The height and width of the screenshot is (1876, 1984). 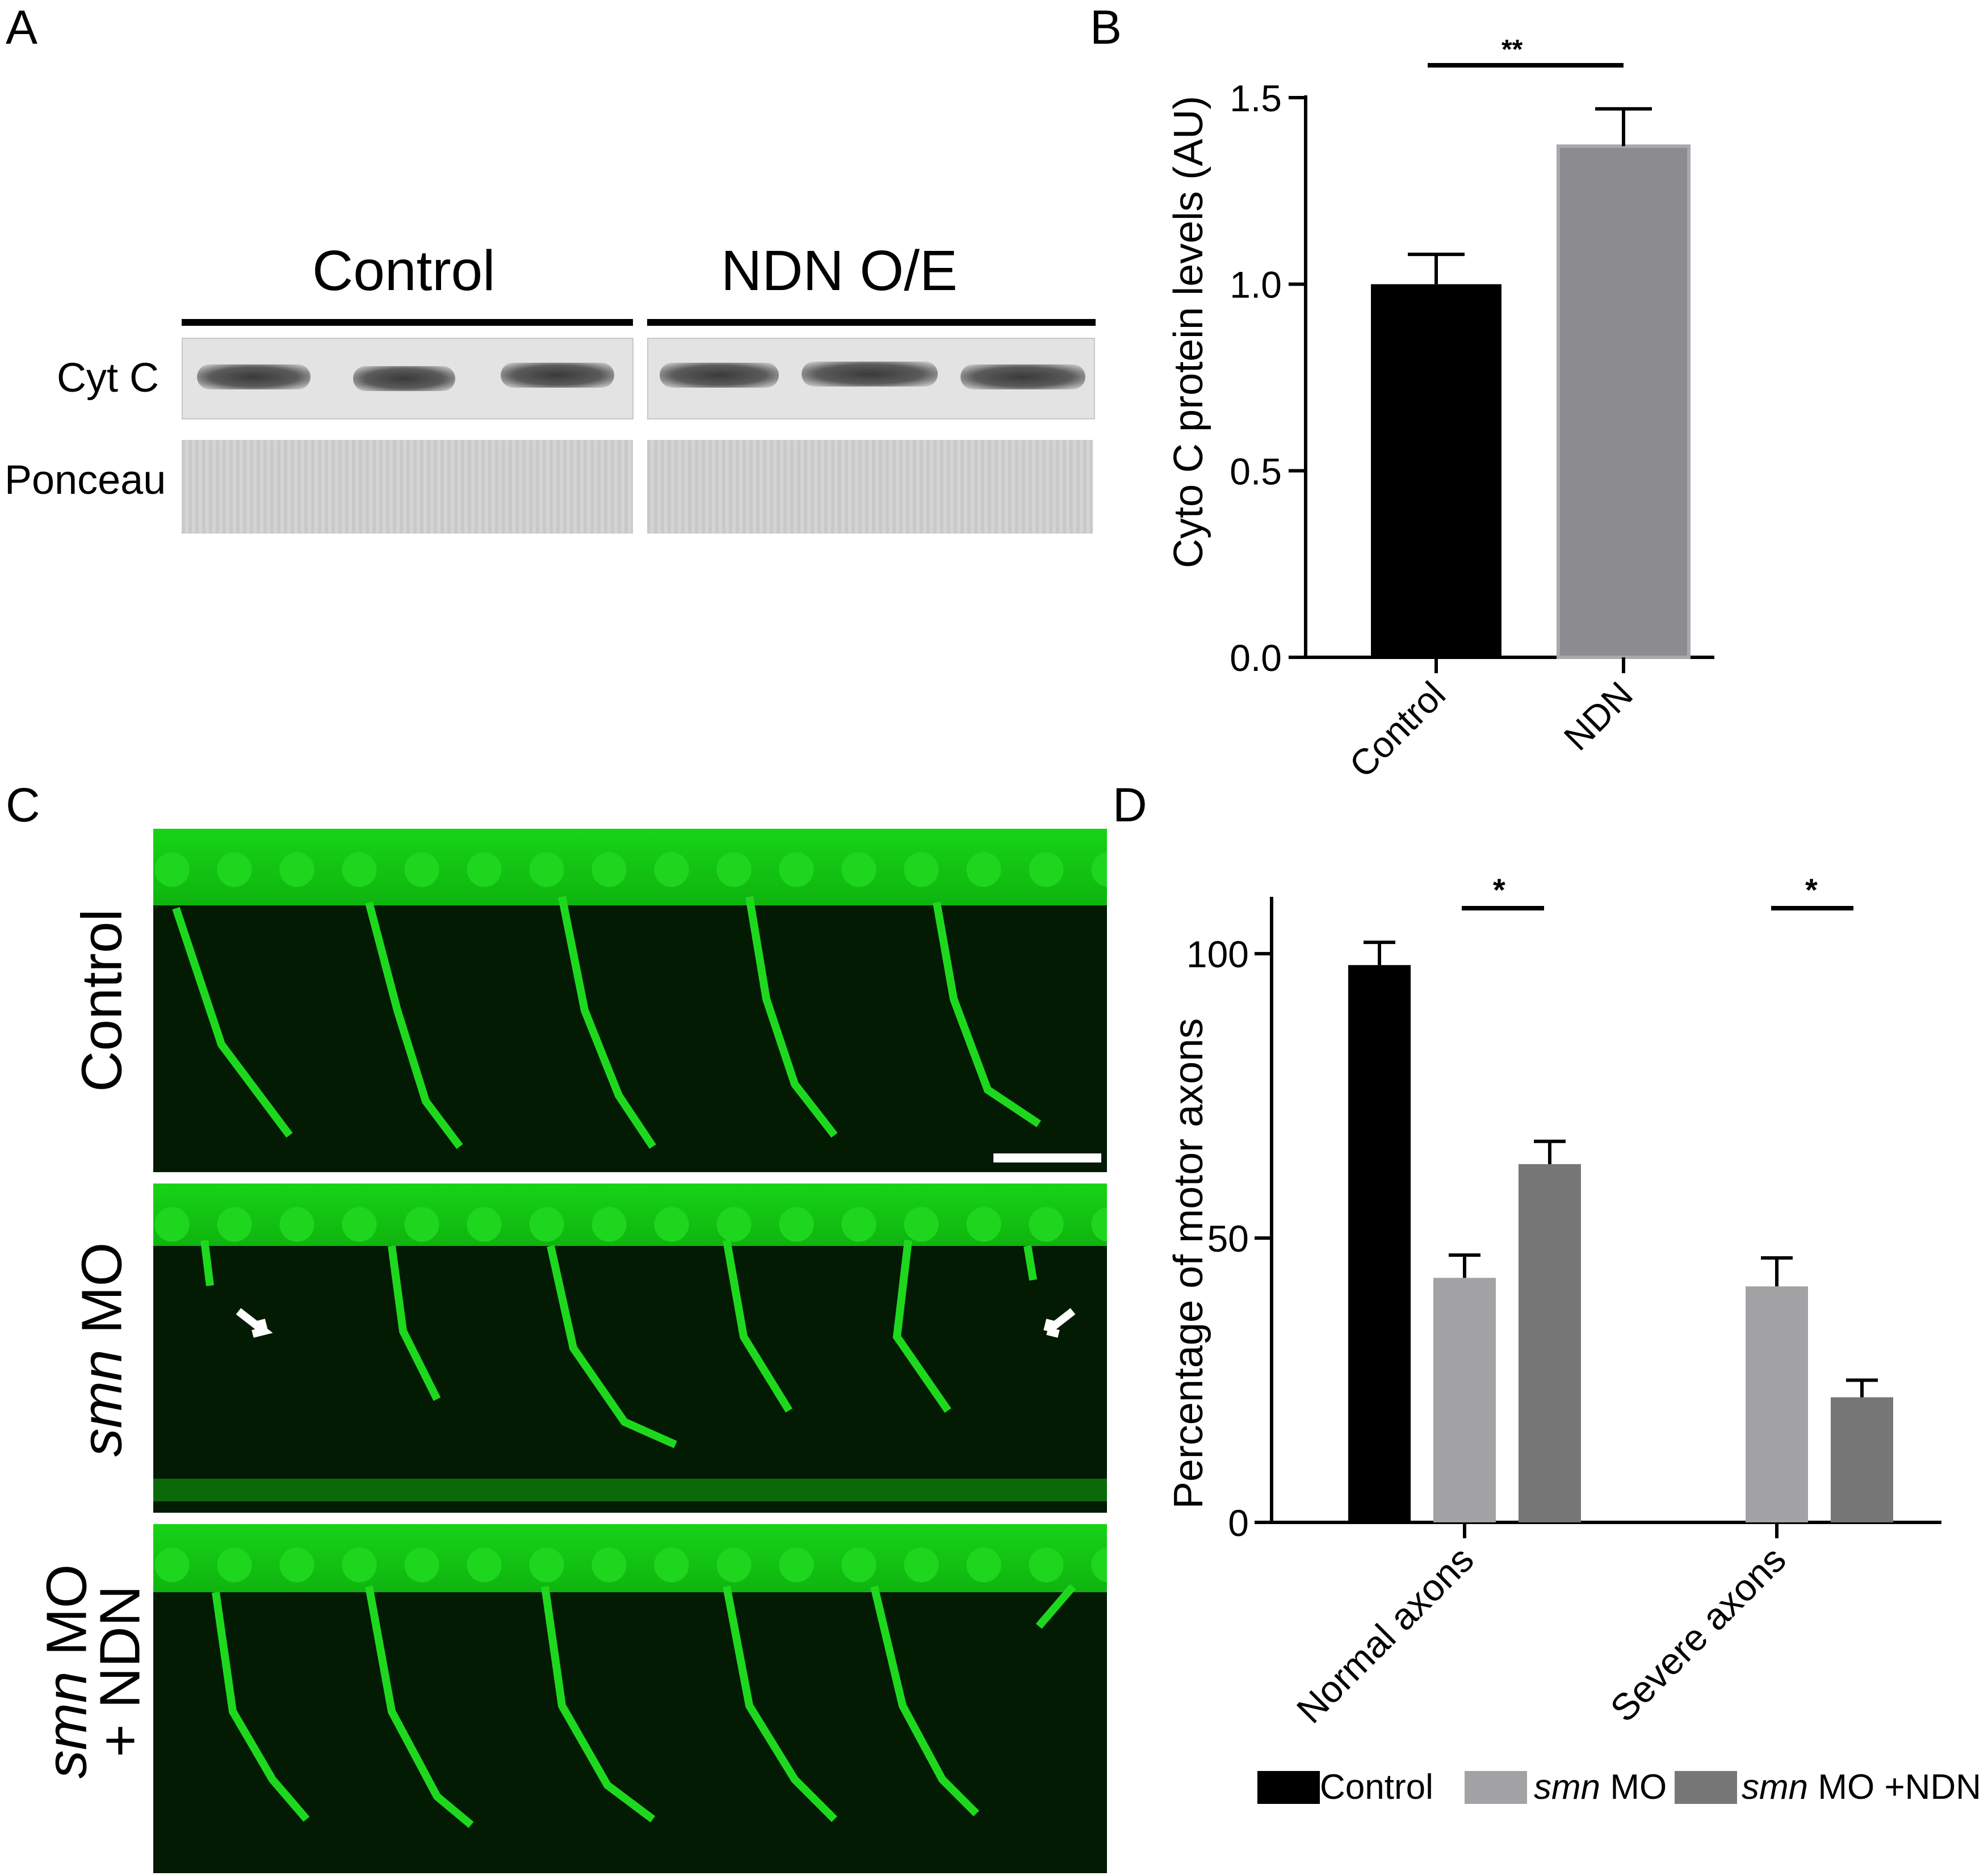 What do you see at coordinates (407, 322) in the screenshot?
I see `blot-header-line-control` at bounding box center [407, 322].